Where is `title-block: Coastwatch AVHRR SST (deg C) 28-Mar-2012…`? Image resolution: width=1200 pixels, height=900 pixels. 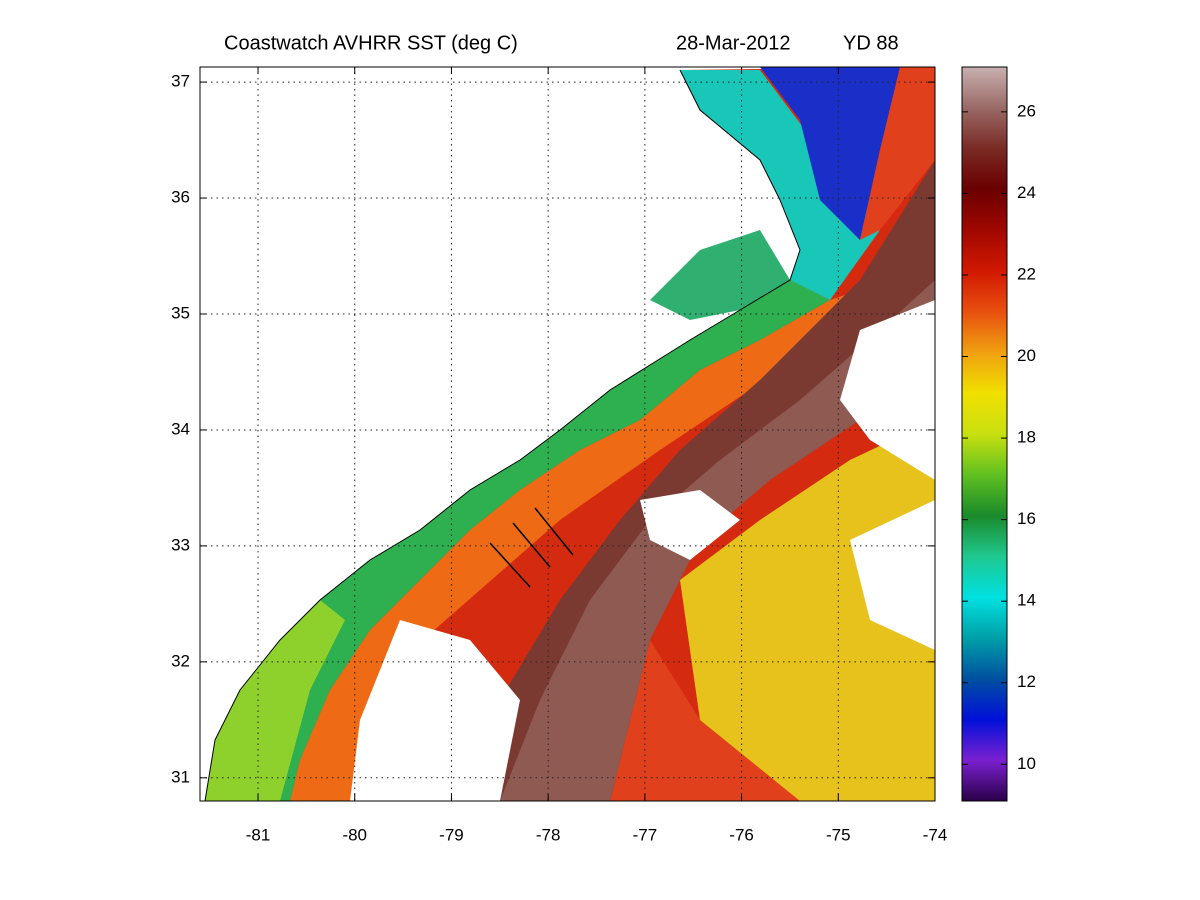 title-block: Coastwatch AVHRR SST (deg C) 28-Mar-2012… is located at coordinates (561, 43).